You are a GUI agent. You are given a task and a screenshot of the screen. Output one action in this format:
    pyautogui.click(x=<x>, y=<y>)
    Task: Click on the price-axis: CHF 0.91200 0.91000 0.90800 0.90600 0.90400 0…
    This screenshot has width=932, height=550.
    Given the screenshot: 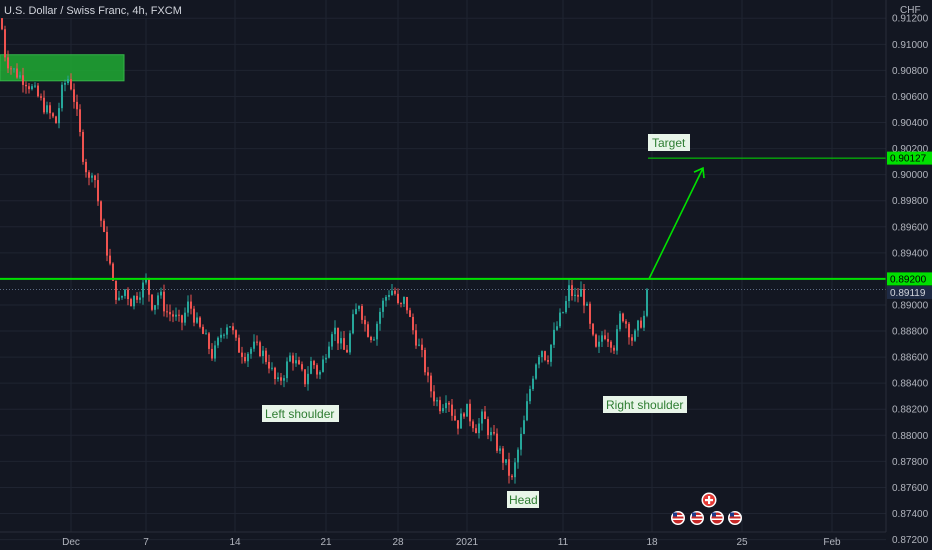 What is the action you would take?
    pyautogui.click(x=908, y=273)
    